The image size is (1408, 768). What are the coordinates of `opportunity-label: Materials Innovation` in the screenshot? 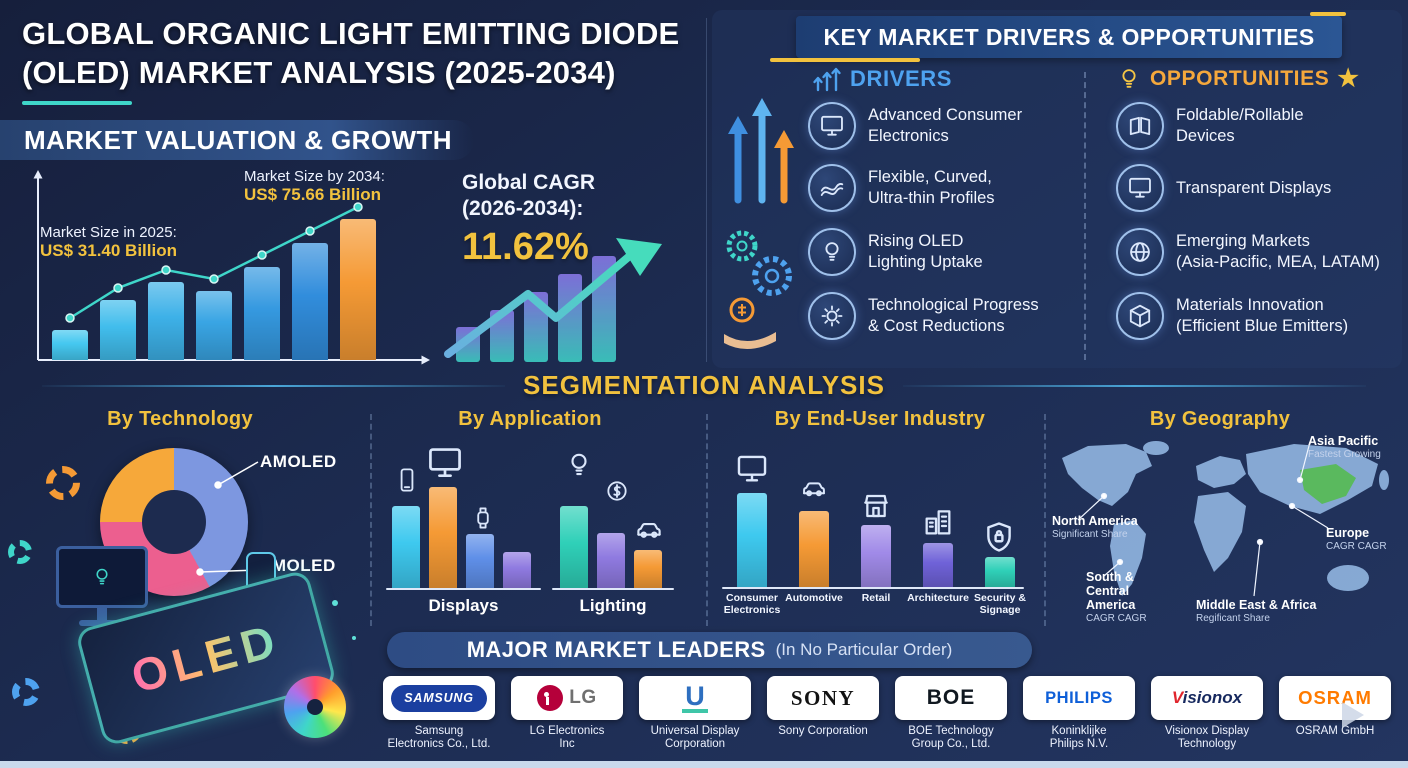 It's located at (1250, 305).